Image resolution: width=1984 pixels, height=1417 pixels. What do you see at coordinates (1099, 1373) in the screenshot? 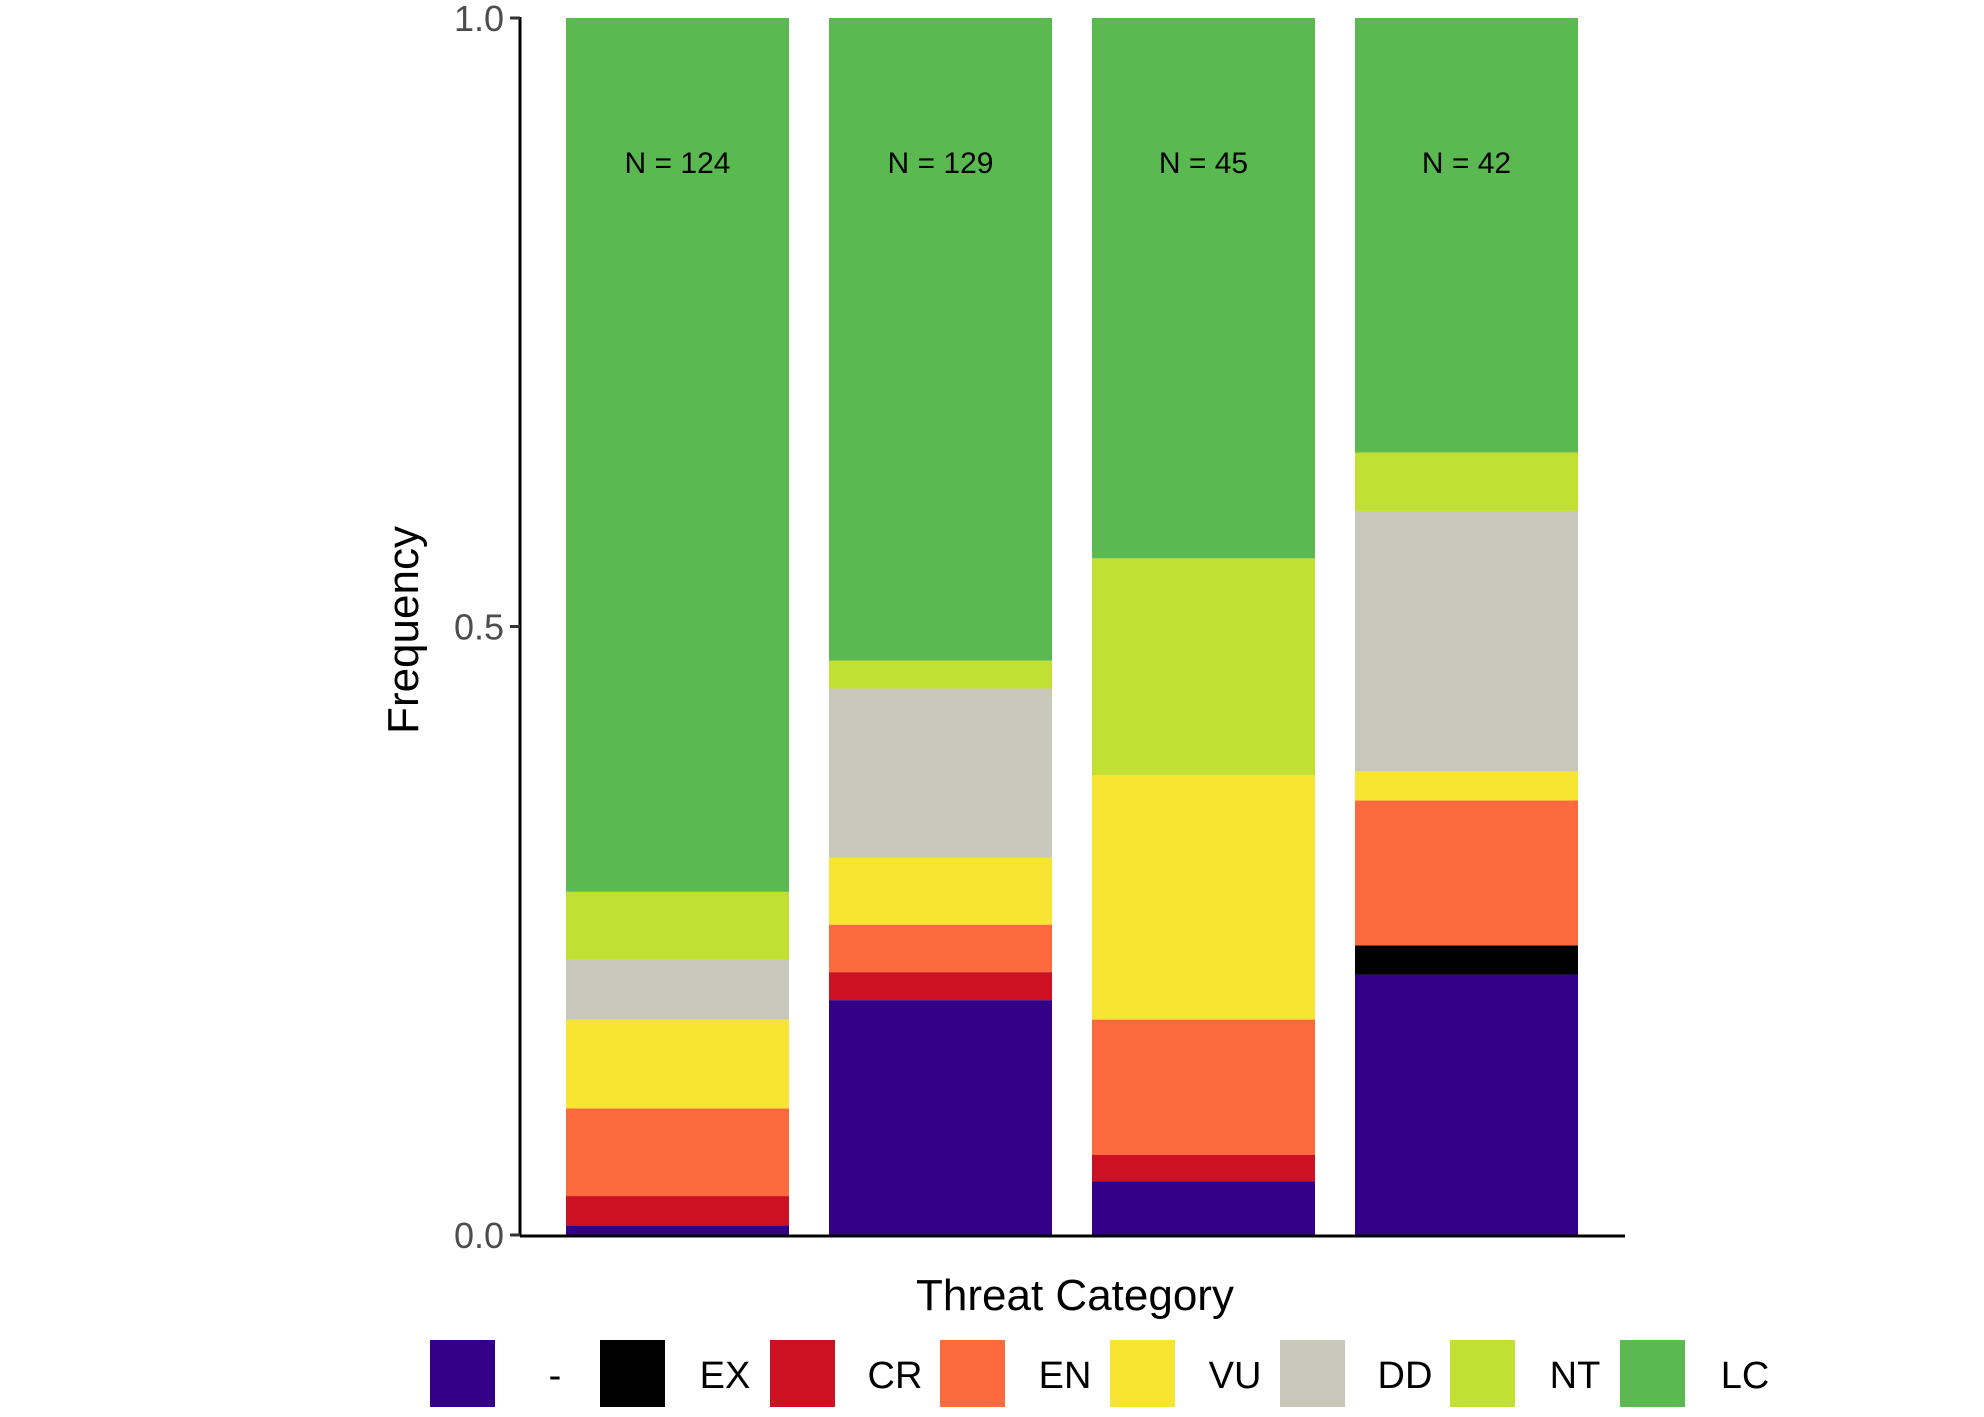
I see `legend: - EX CR EN VU DD NT LC` at bounding box center [1099, 1373].